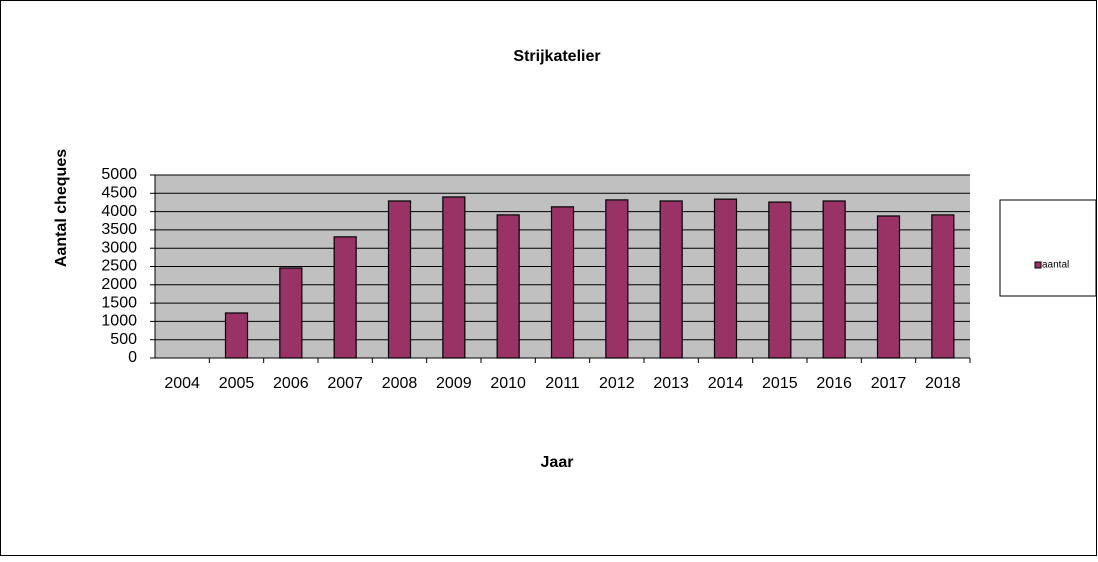 This screenshot has width=1098, height=562. Describe the element at coordinates (1048, 248) in the screenshot. I see `legend-box` at that location.